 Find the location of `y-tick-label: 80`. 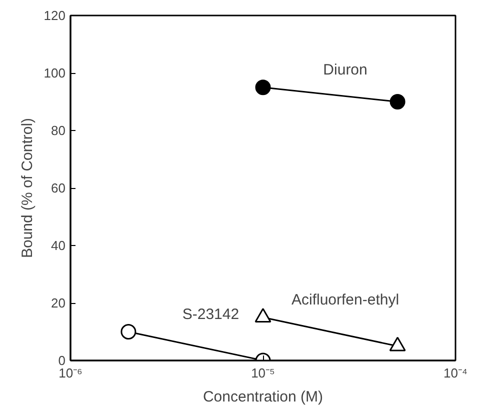

y-tick-label: 80 is located at coordinates (58, 130).